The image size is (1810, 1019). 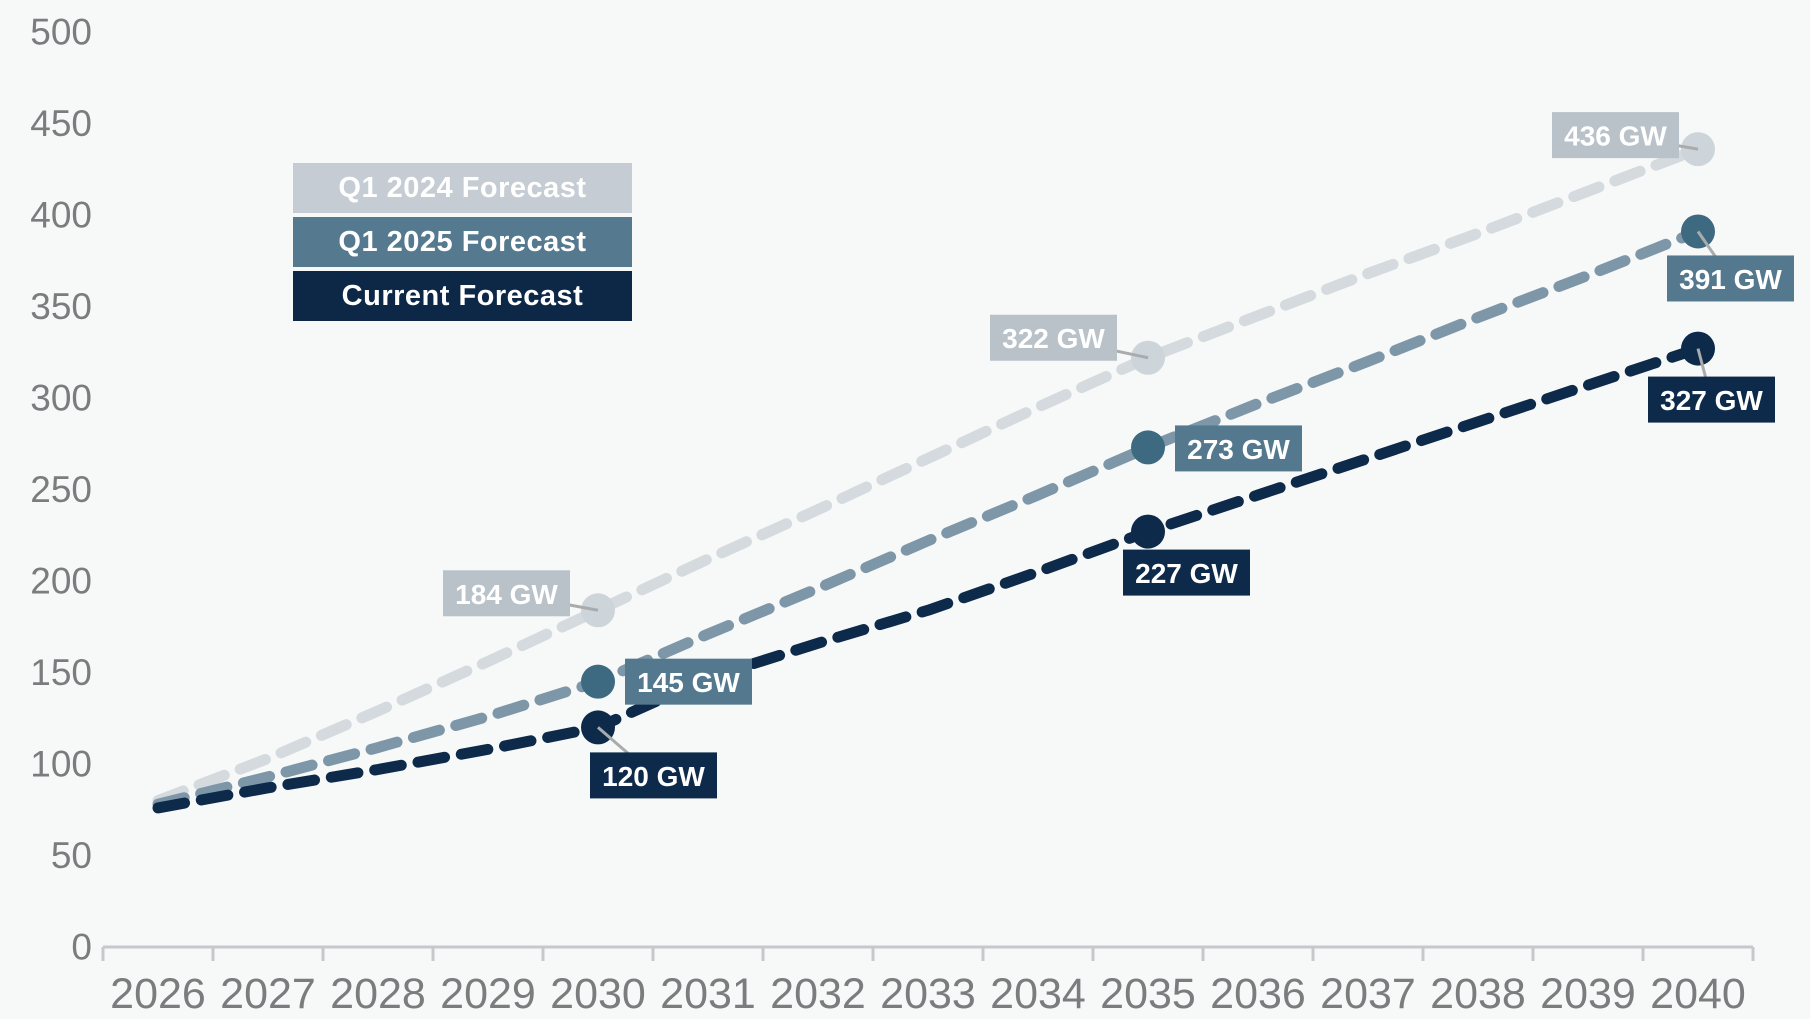 What do you see at coordinates (1038, 994) in the screenshot?
I see `x-tick-label: 2034` at bounding box center [1038, 994].